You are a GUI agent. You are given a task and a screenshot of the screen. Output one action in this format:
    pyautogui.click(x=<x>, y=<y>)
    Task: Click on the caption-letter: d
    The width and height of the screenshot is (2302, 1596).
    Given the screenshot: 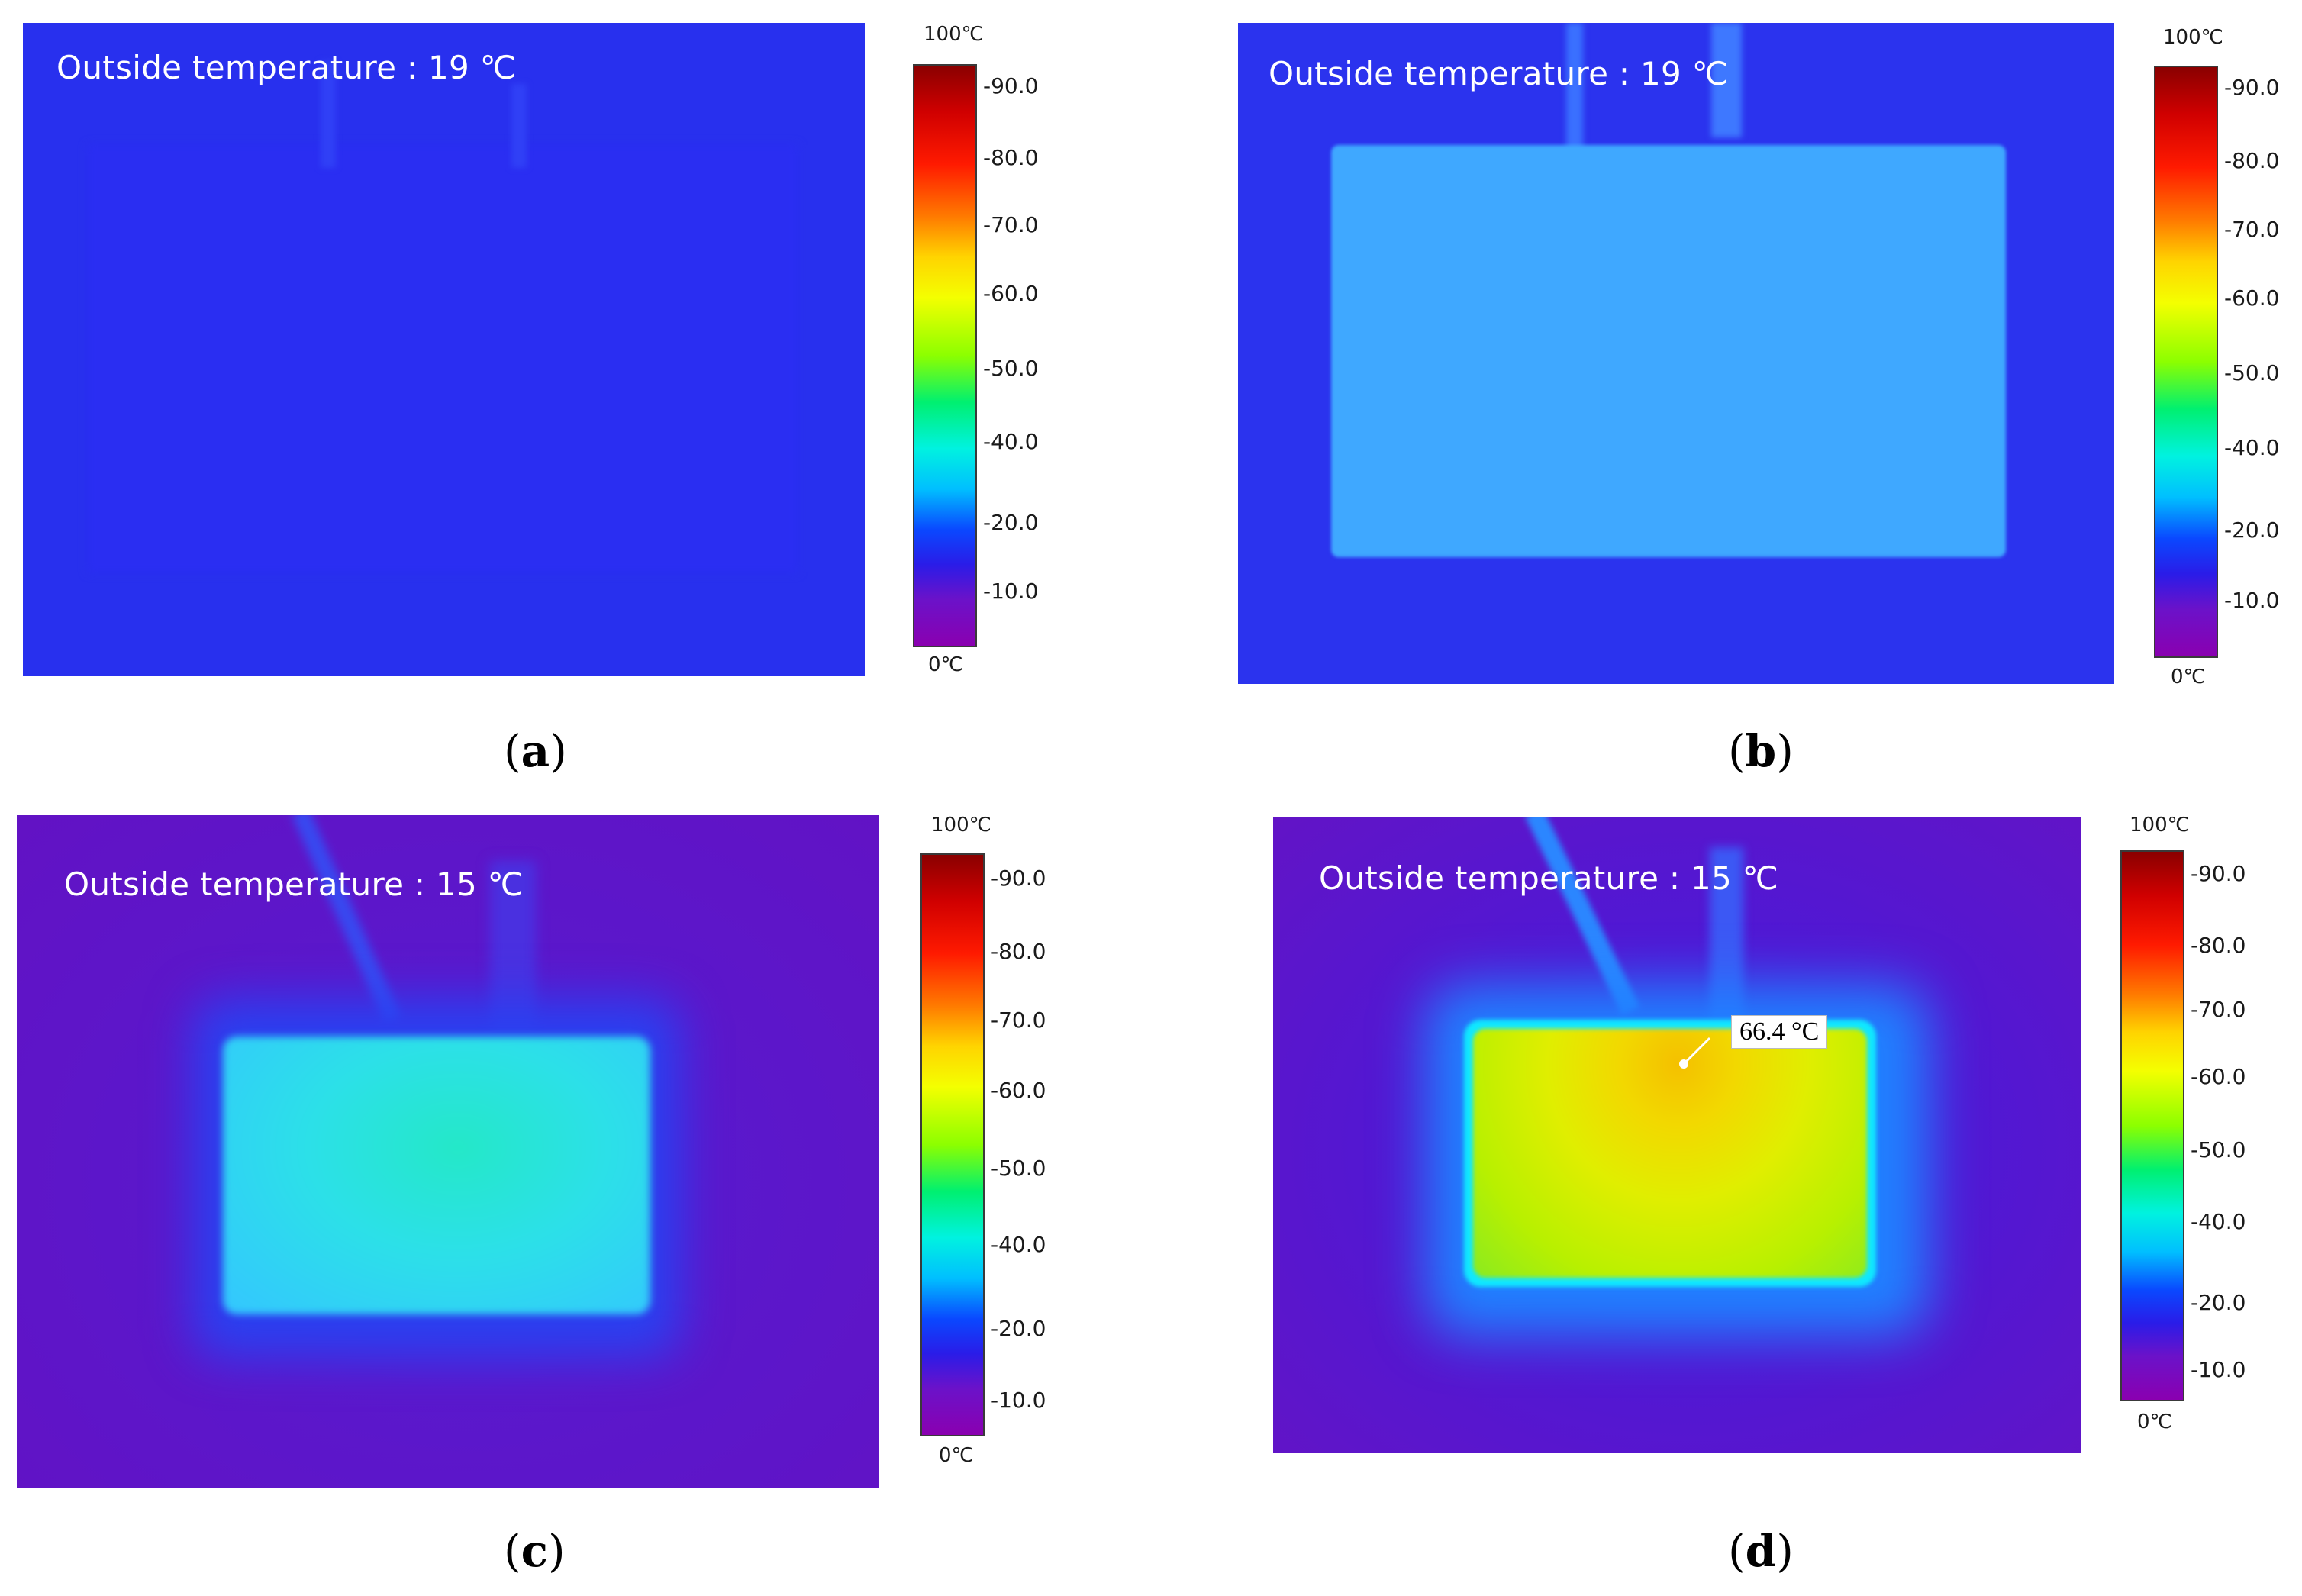 What is the action you would take?
    pyautogui.click(x=1761, y=1551)
    